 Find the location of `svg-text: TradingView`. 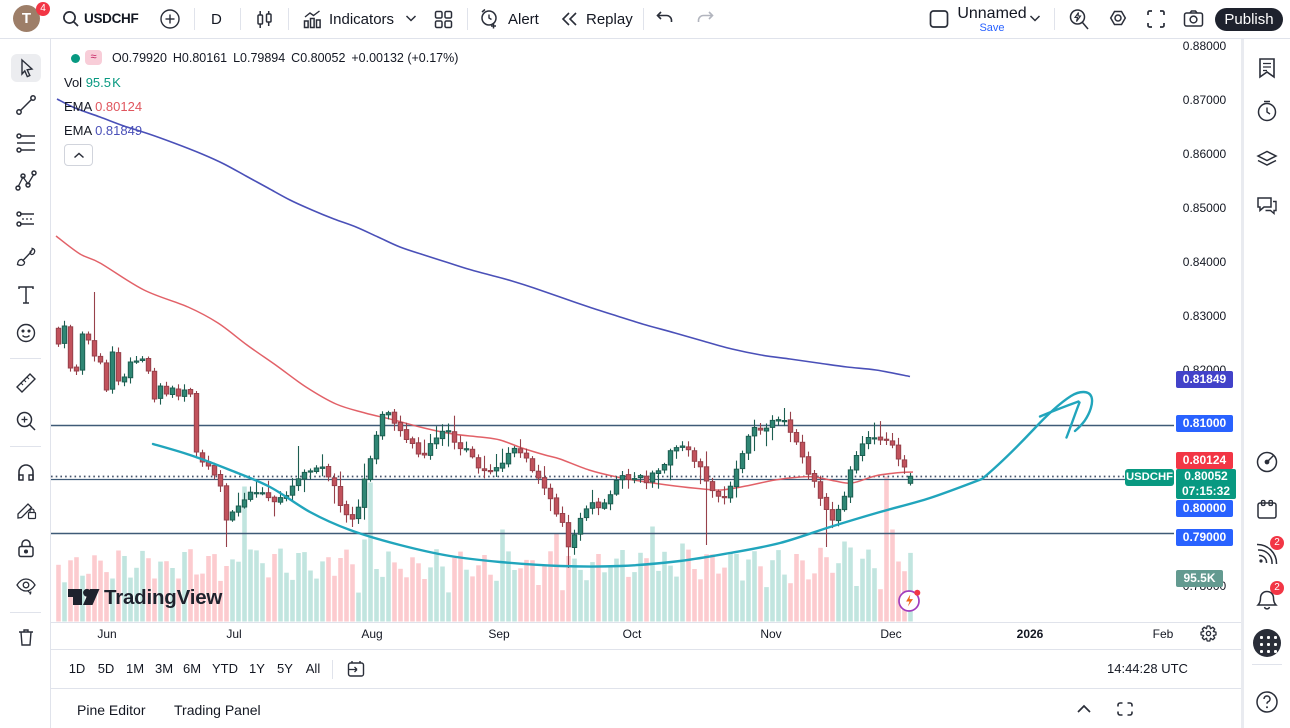

svg-text: TradingView is located at coordinates (163, 597).